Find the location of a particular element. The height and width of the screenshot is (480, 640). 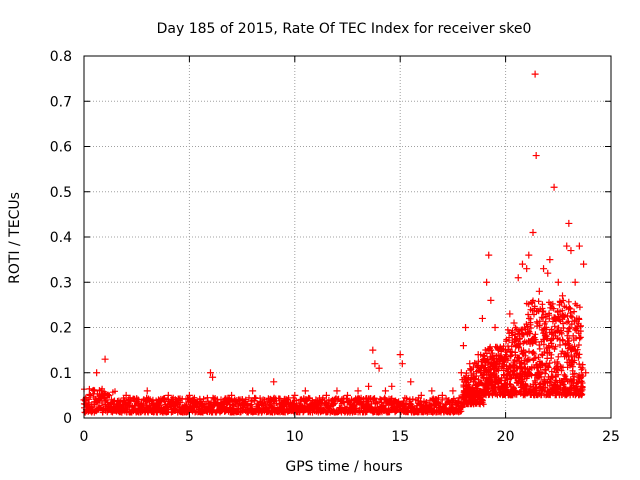

x-tick-label: 15 is located at coordinates (400, 437).